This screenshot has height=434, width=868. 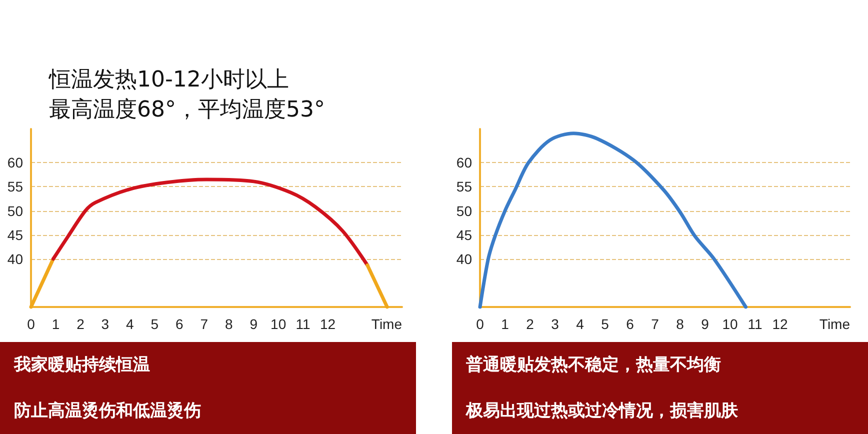 What do you see at coordinates (82, 365) in the screenshot?
I see `text: 我家暖贴持续恒温` at bounding box center [82, 365].